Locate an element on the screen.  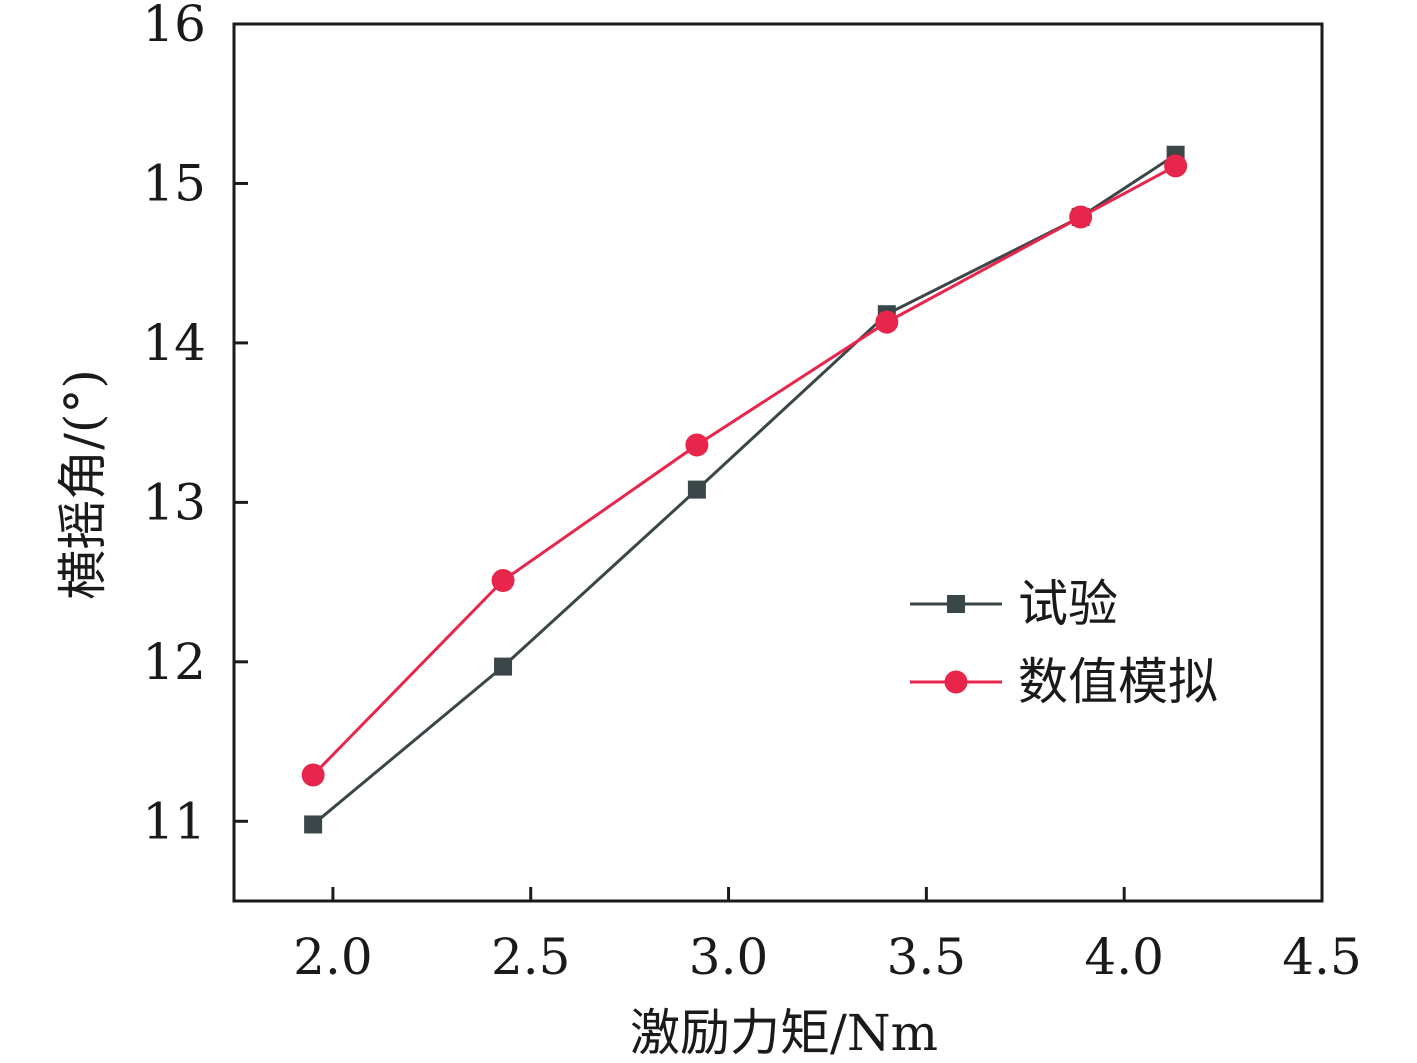
legend-item: 试验 is located at coordinates (1014, 604).